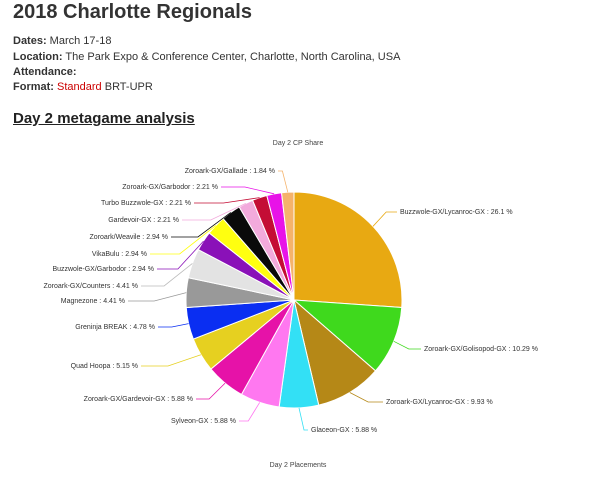 The height and width of the screenshot is (480, 596). Describe the element at coordinates (38, 57) in the screenshot. I see `location-label: Location:` at that location.